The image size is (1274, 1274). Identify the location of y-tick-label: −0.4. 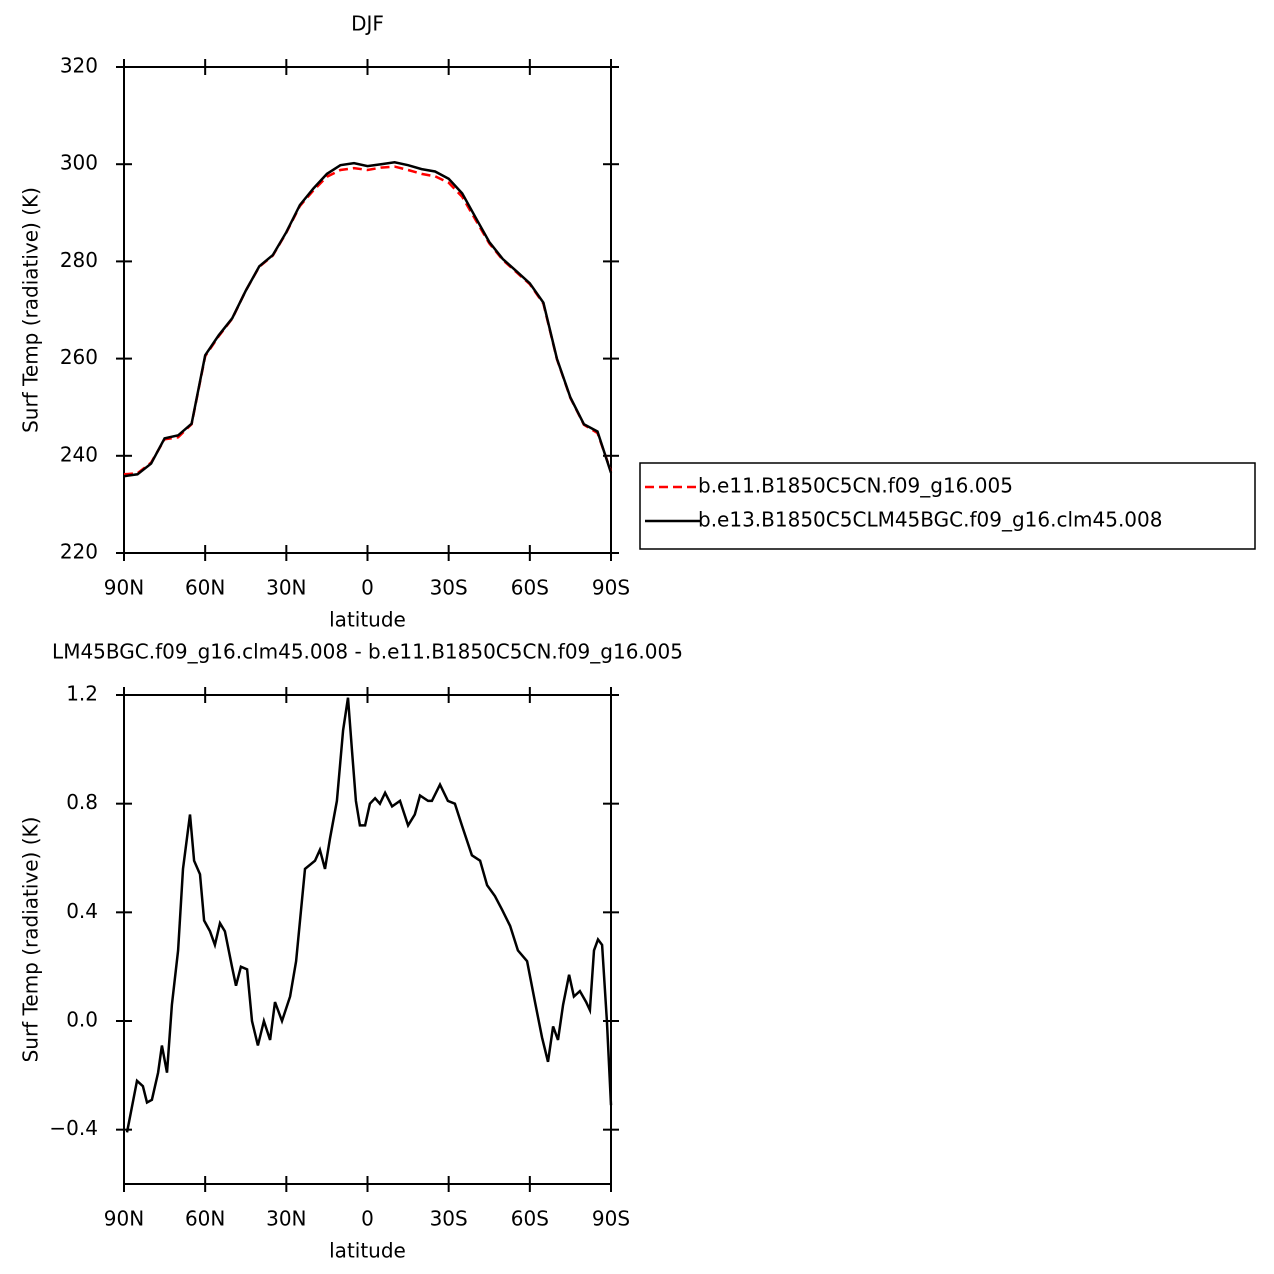
(73, 1128).